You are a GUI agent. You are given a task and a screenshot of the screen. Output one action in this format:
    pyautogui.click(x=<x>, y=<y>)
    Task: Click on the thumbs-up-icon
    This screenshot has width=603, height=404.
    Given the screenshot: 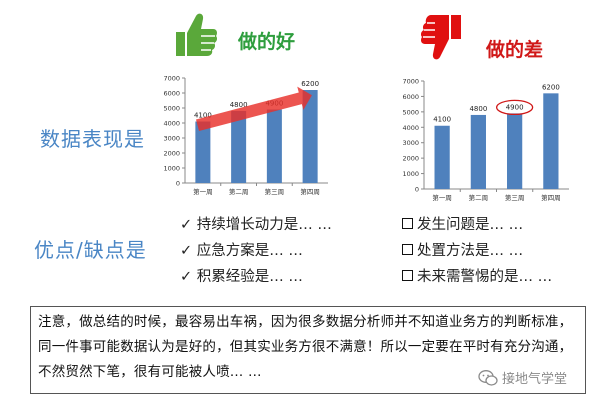 What is the action you would take?
    pyautogui.click(x=197, y=35)
    